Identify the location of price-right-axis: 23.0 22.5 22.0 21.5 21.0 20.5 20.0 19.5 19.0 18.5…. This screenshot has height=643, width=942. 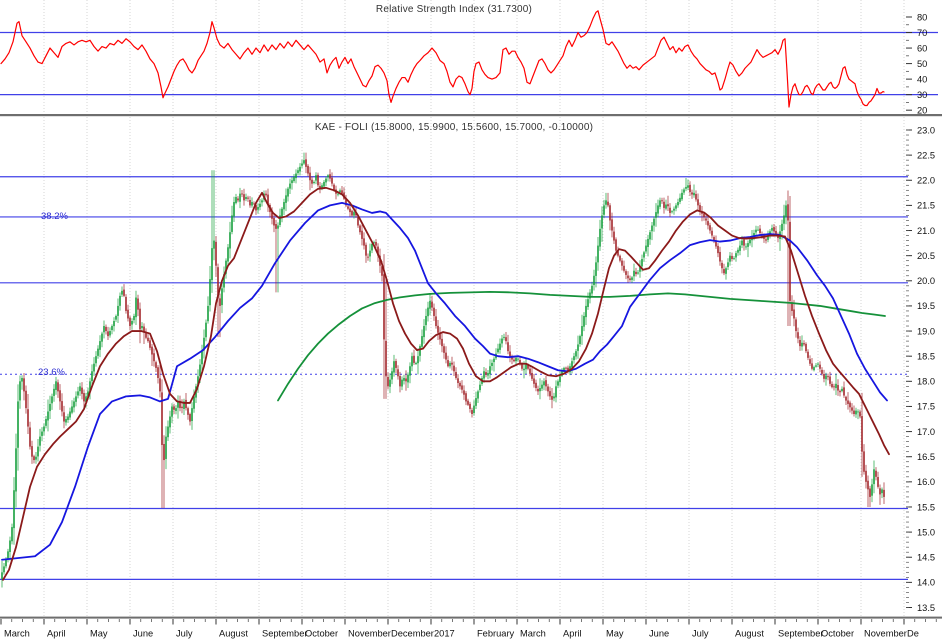
(920, 369).